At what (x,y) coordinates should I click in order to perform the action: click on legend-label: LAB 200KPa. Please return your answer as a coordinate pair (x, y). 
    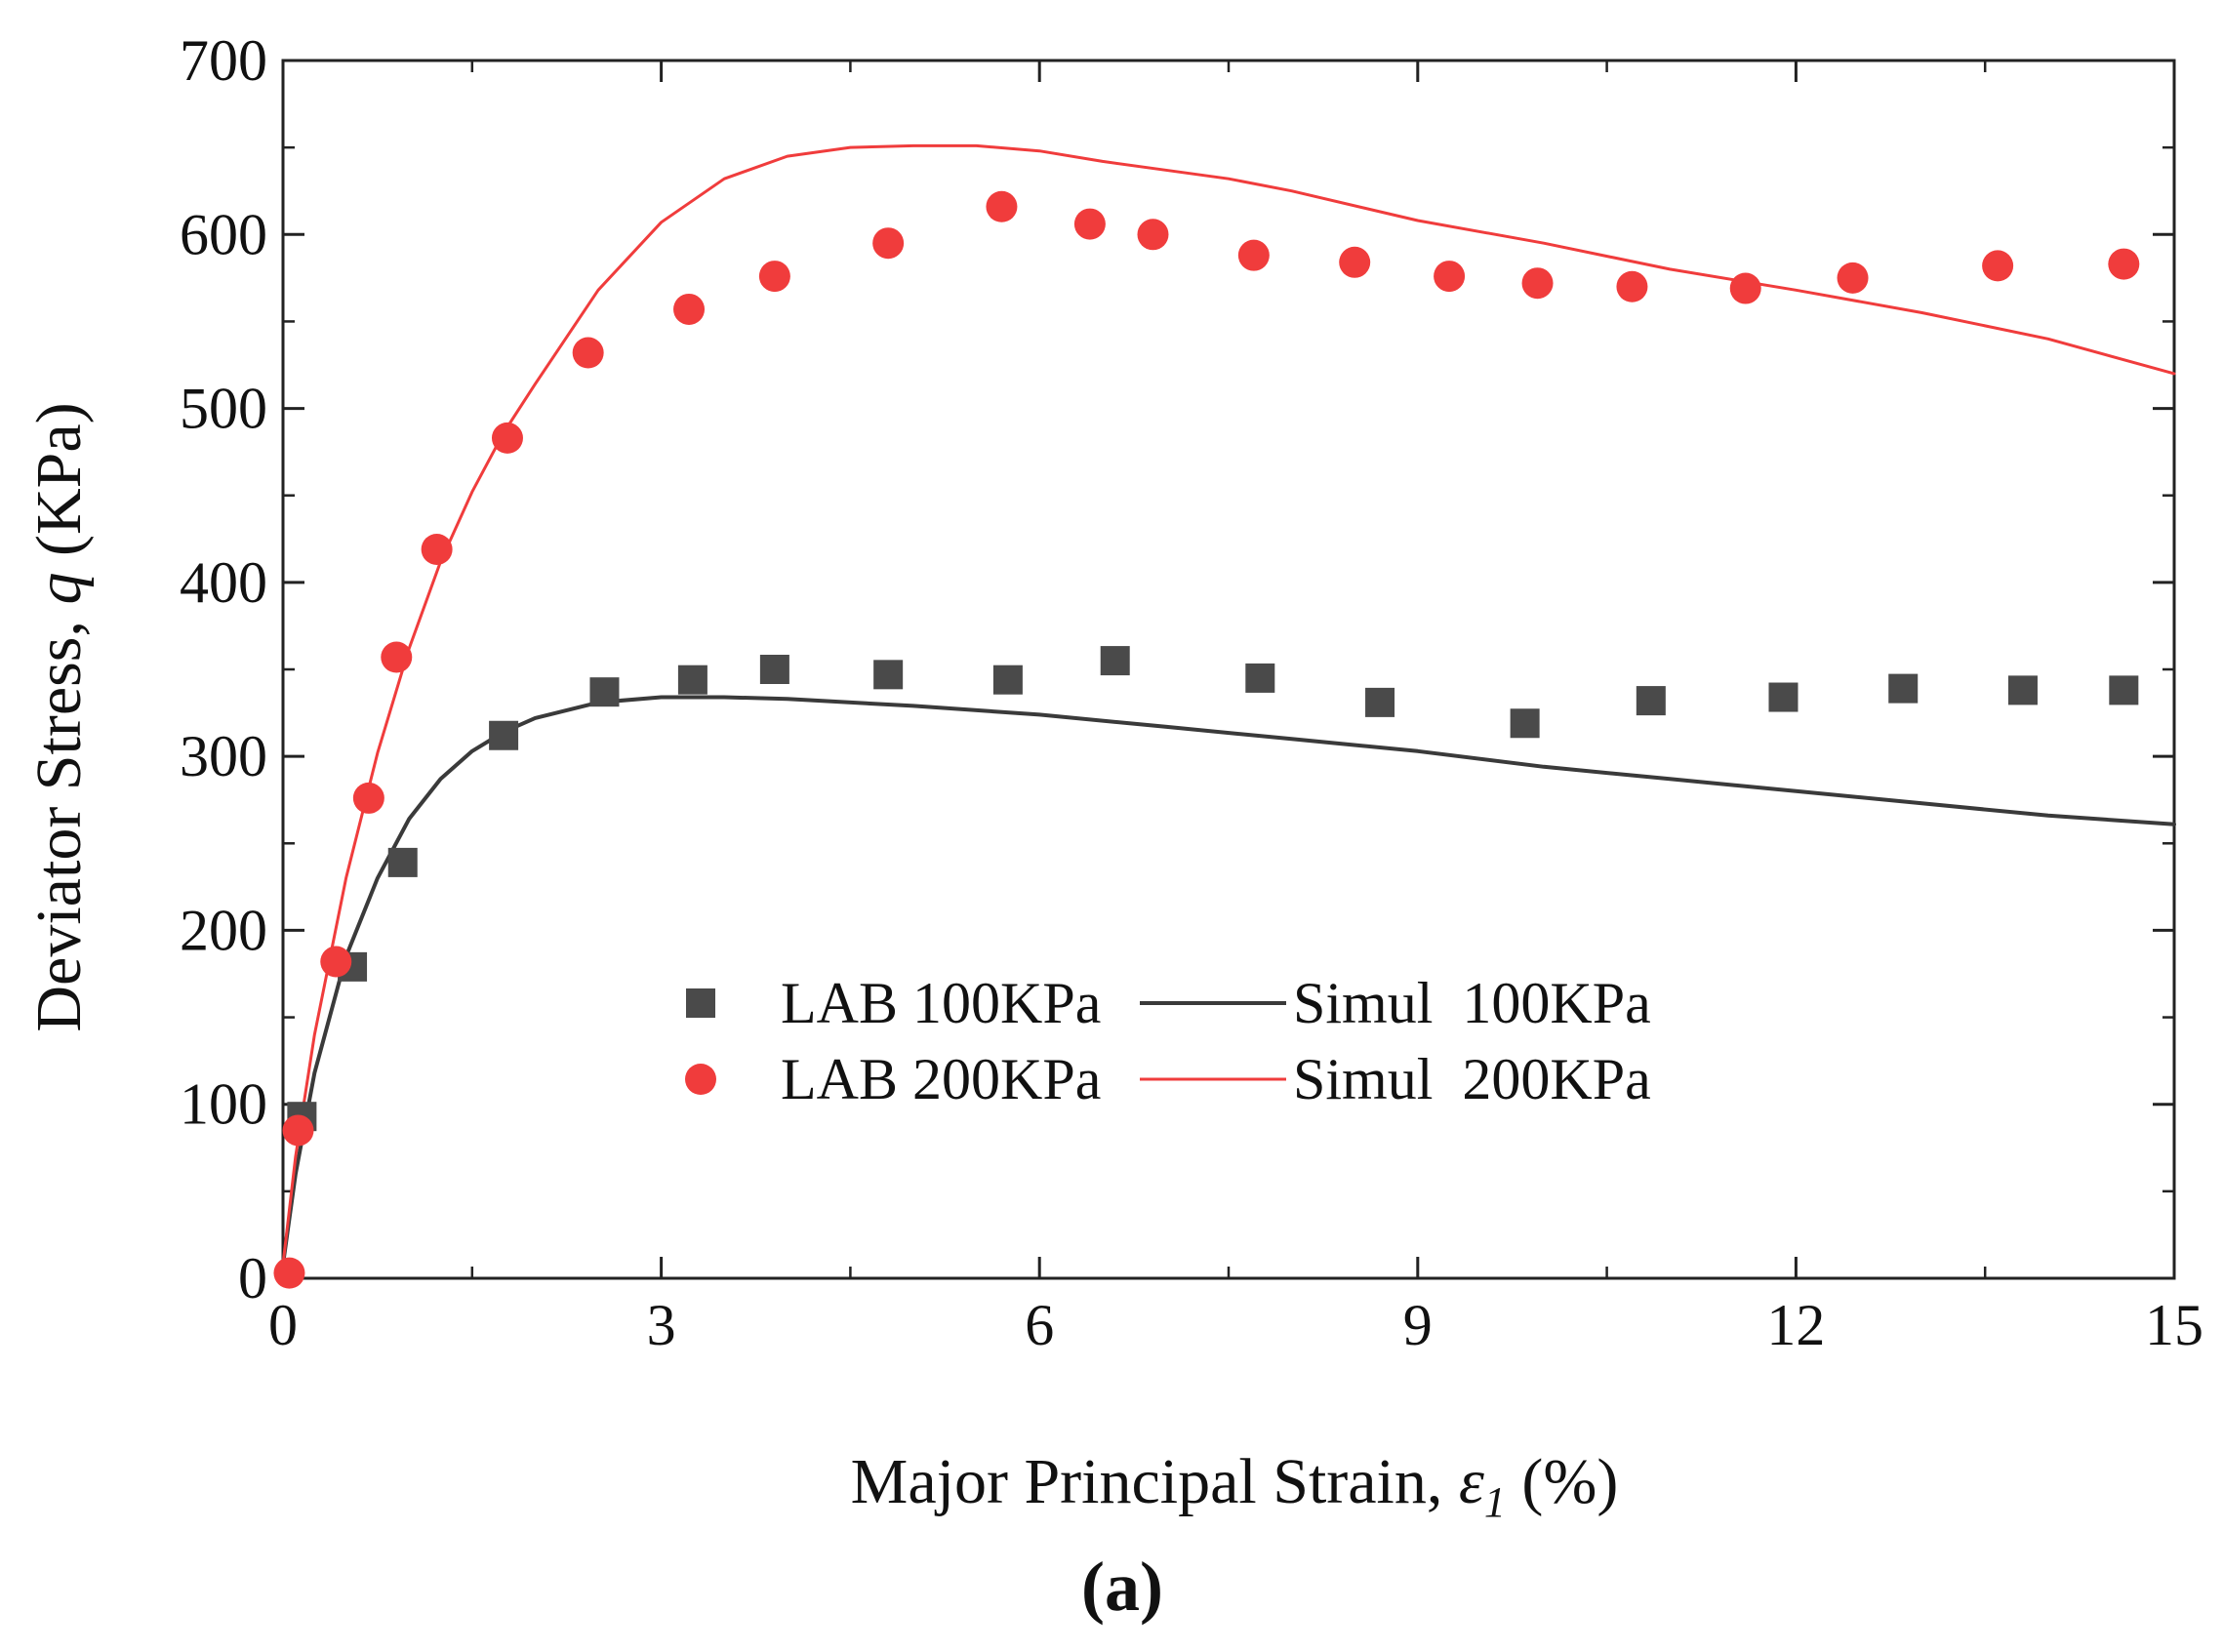
    Looking at the image, I should click on (941, 1079).